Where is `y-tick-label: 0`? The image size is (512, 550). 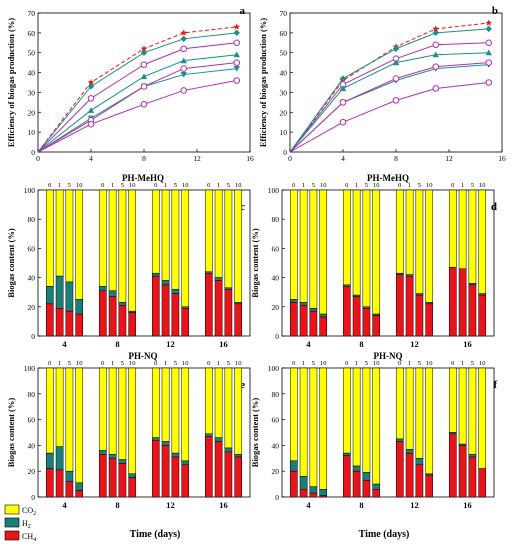
y-tick-label: 0 is located at coordinates (33, 497).